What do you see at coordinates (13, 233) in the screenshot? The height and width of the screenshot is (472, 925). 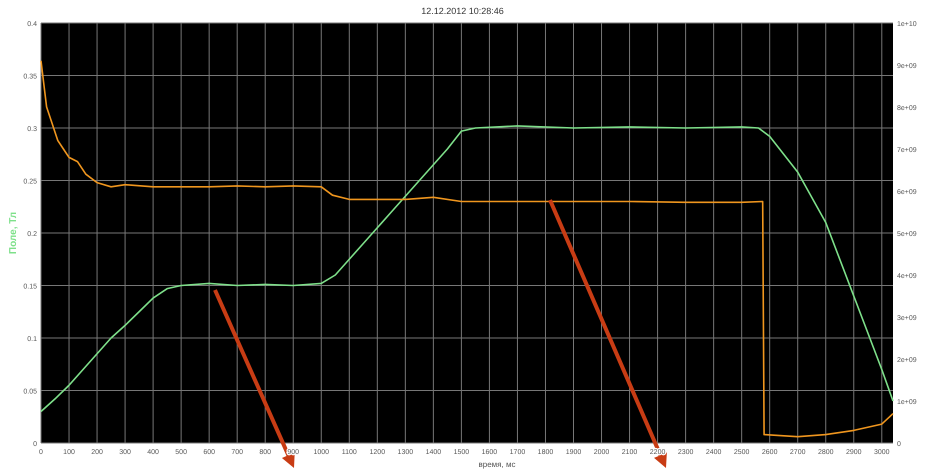 I see `y-axis-title: Поле, Тл` at bounding box center [13, 233].